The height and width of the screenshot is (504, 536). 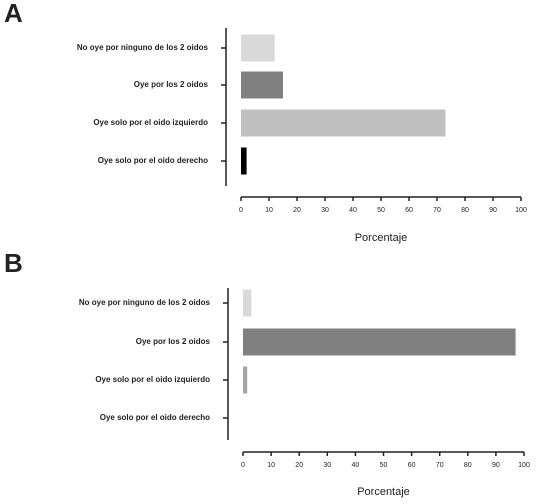 What do you see at coordinates (13, 14) in the screenshot?
I see `panel-label: A` at bounding box center [13, 14].